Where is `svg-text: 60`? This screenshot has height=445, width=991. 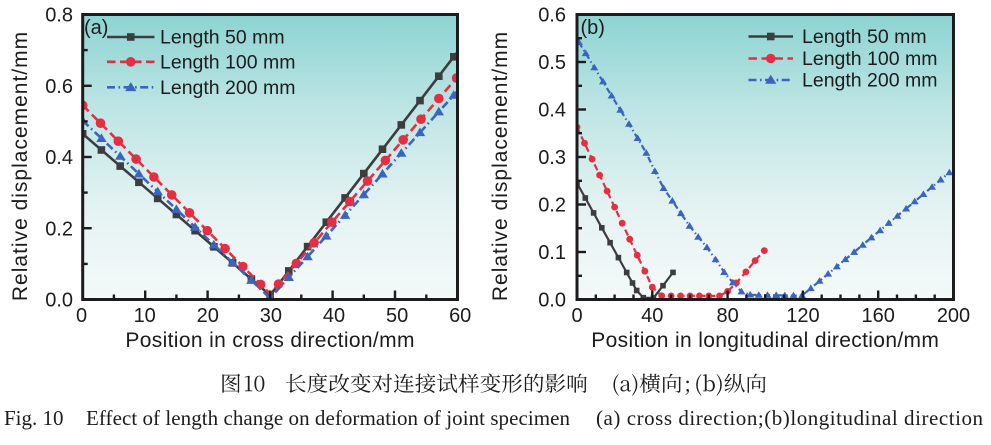
svg-text: 60 is located at coordinates (460, 316).